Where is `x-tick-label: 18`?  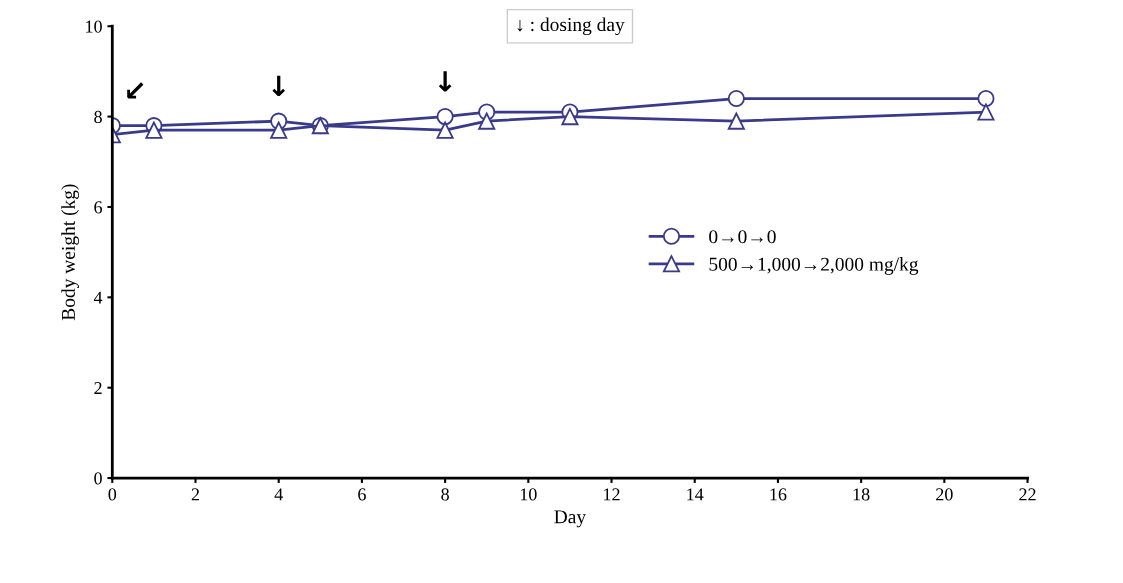 x-tick-label: 18 is located at coordinates (861, 494).